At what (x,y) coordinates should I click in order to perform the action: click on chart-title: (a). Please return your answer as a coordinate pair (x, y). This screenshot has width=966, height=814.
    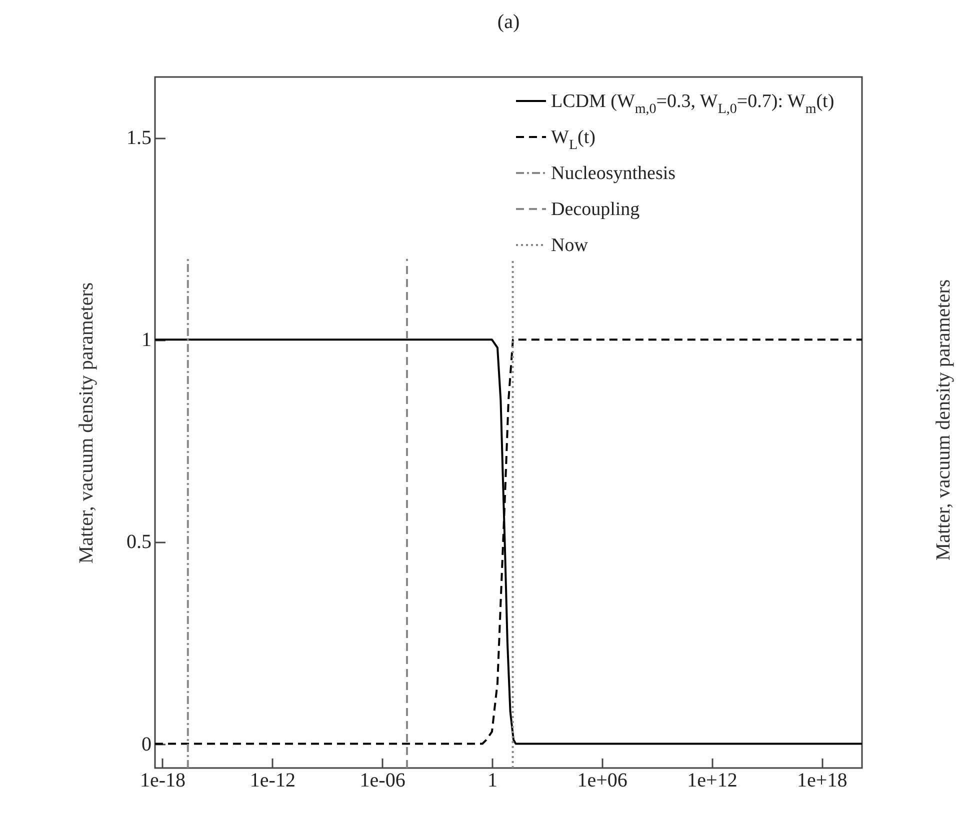
    Looking at the image, I should click on (508, 22).